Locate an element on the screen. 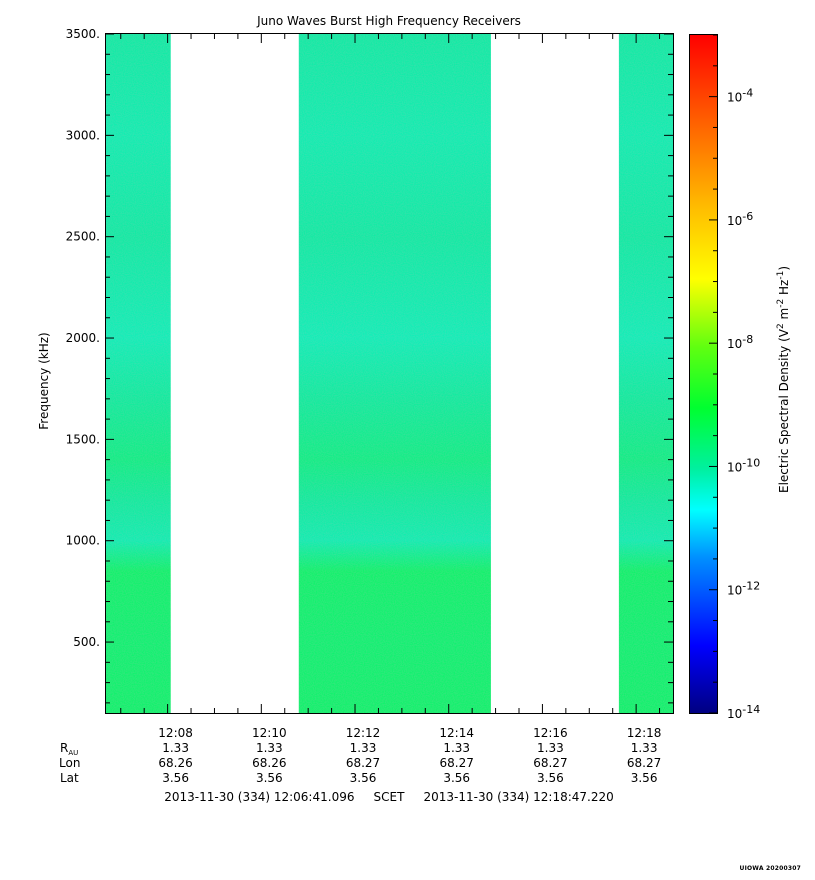  colorbar-label-mid1: m is located at coordinates (784, 316).